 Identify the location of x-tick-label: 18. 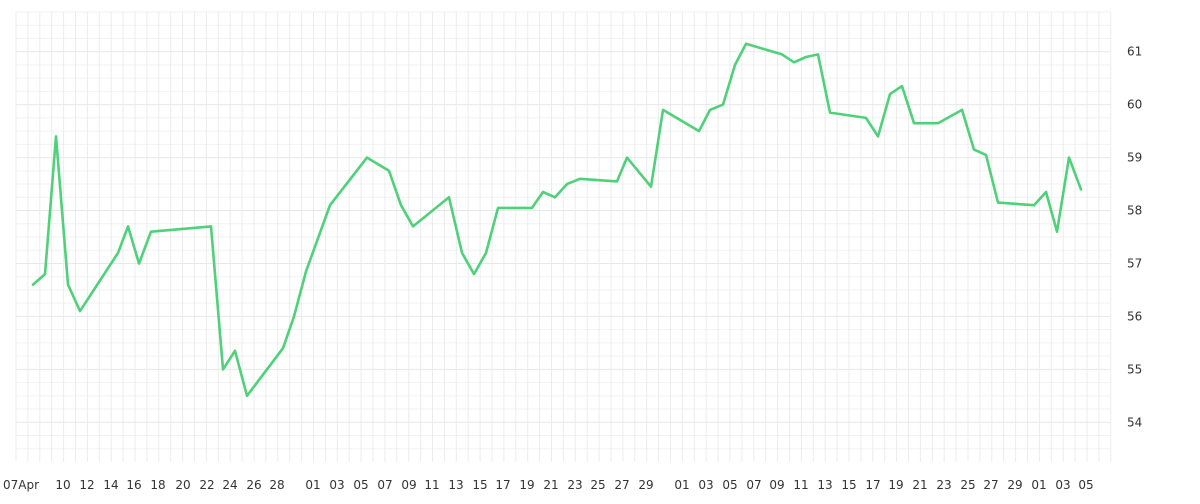
(157, 485).